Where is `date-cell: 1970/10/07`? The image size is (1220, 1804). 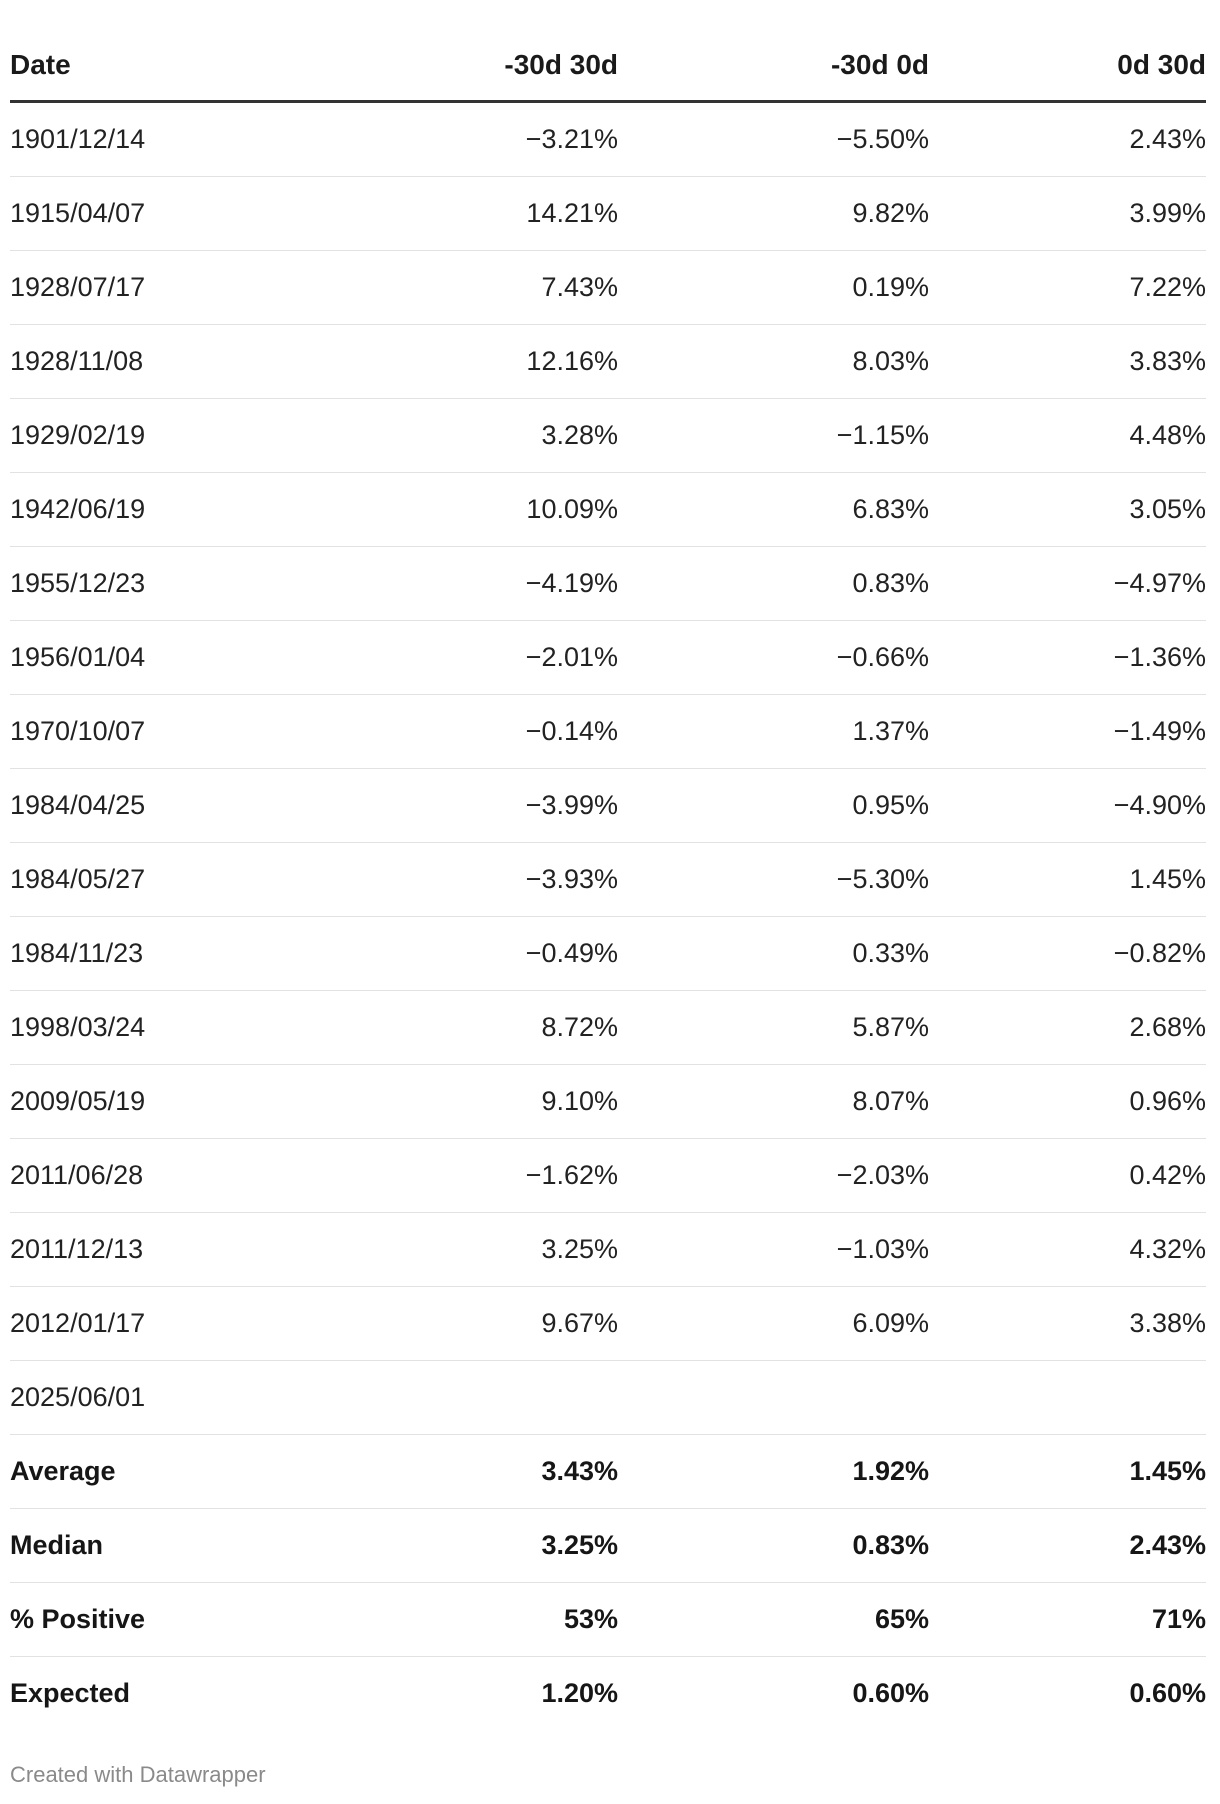 date-cell: 1970/10/07 is located at coordinates (160, 731).